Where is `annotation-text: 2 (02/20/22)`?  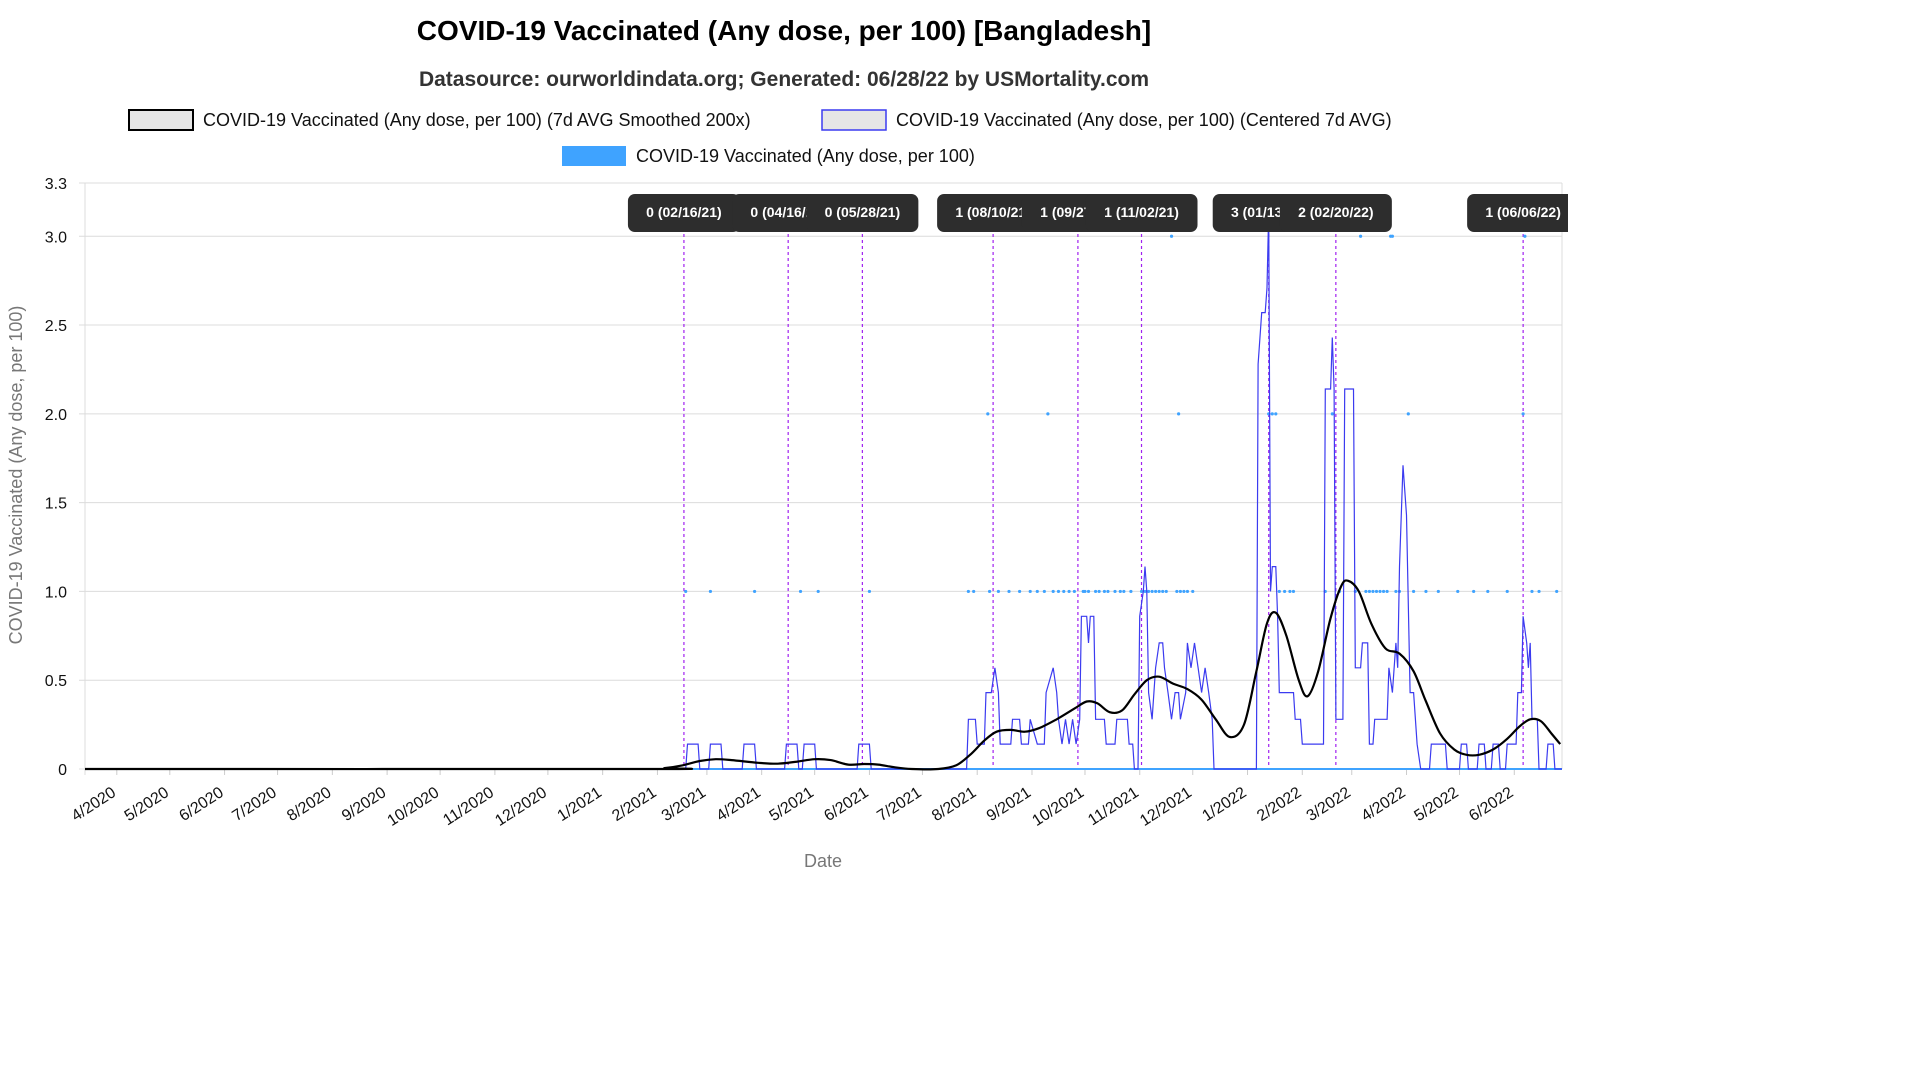 annotation-text: 2 (02/20/22) is located at coordinates (1336, 212).